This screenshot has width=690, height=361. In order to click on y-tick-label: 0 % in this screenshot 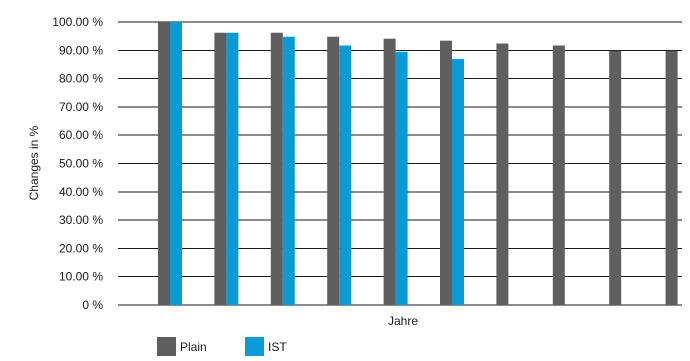, I will do `click(92, 305)`.